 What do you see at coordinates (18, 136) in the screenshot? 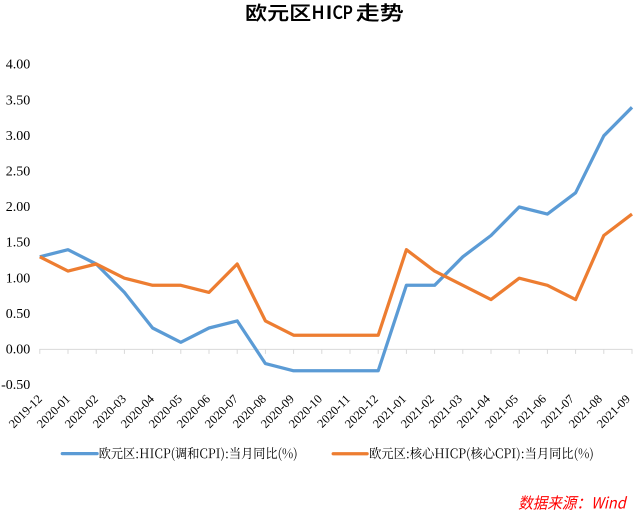
I see `svg-text: 3.00` at bounding box center [18, 136].